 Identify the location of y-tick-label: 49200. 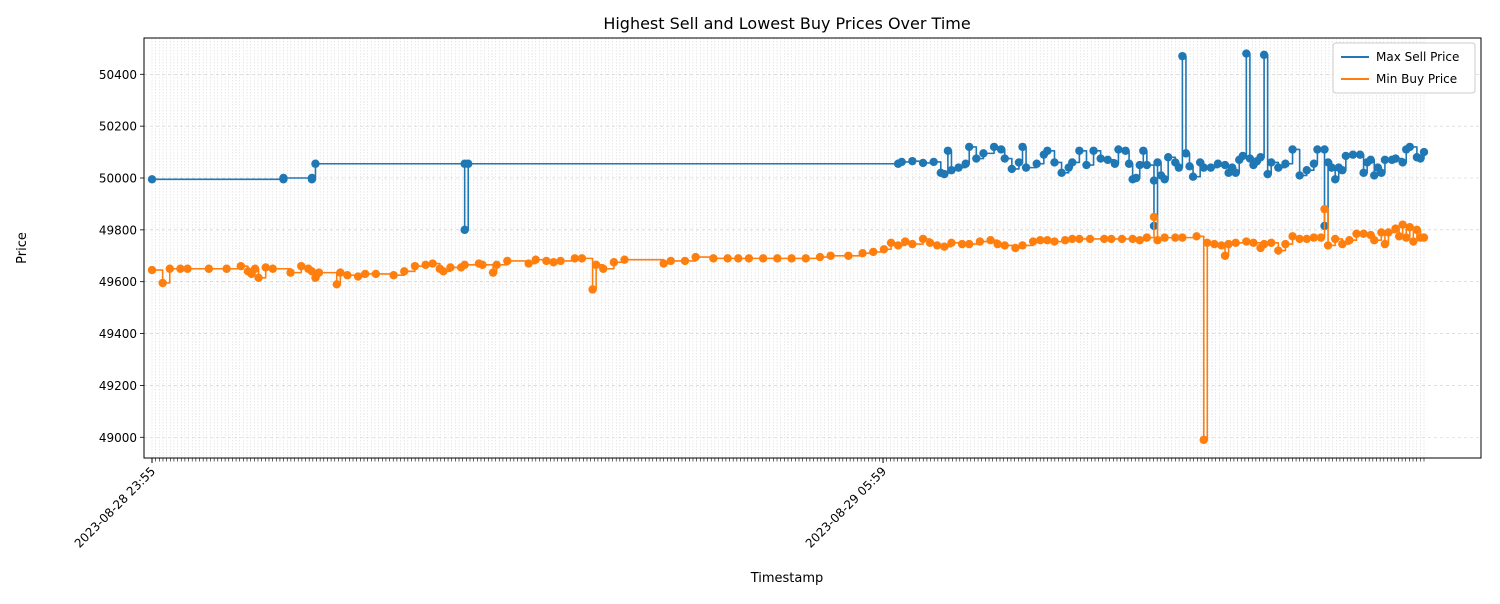
(118, 386).